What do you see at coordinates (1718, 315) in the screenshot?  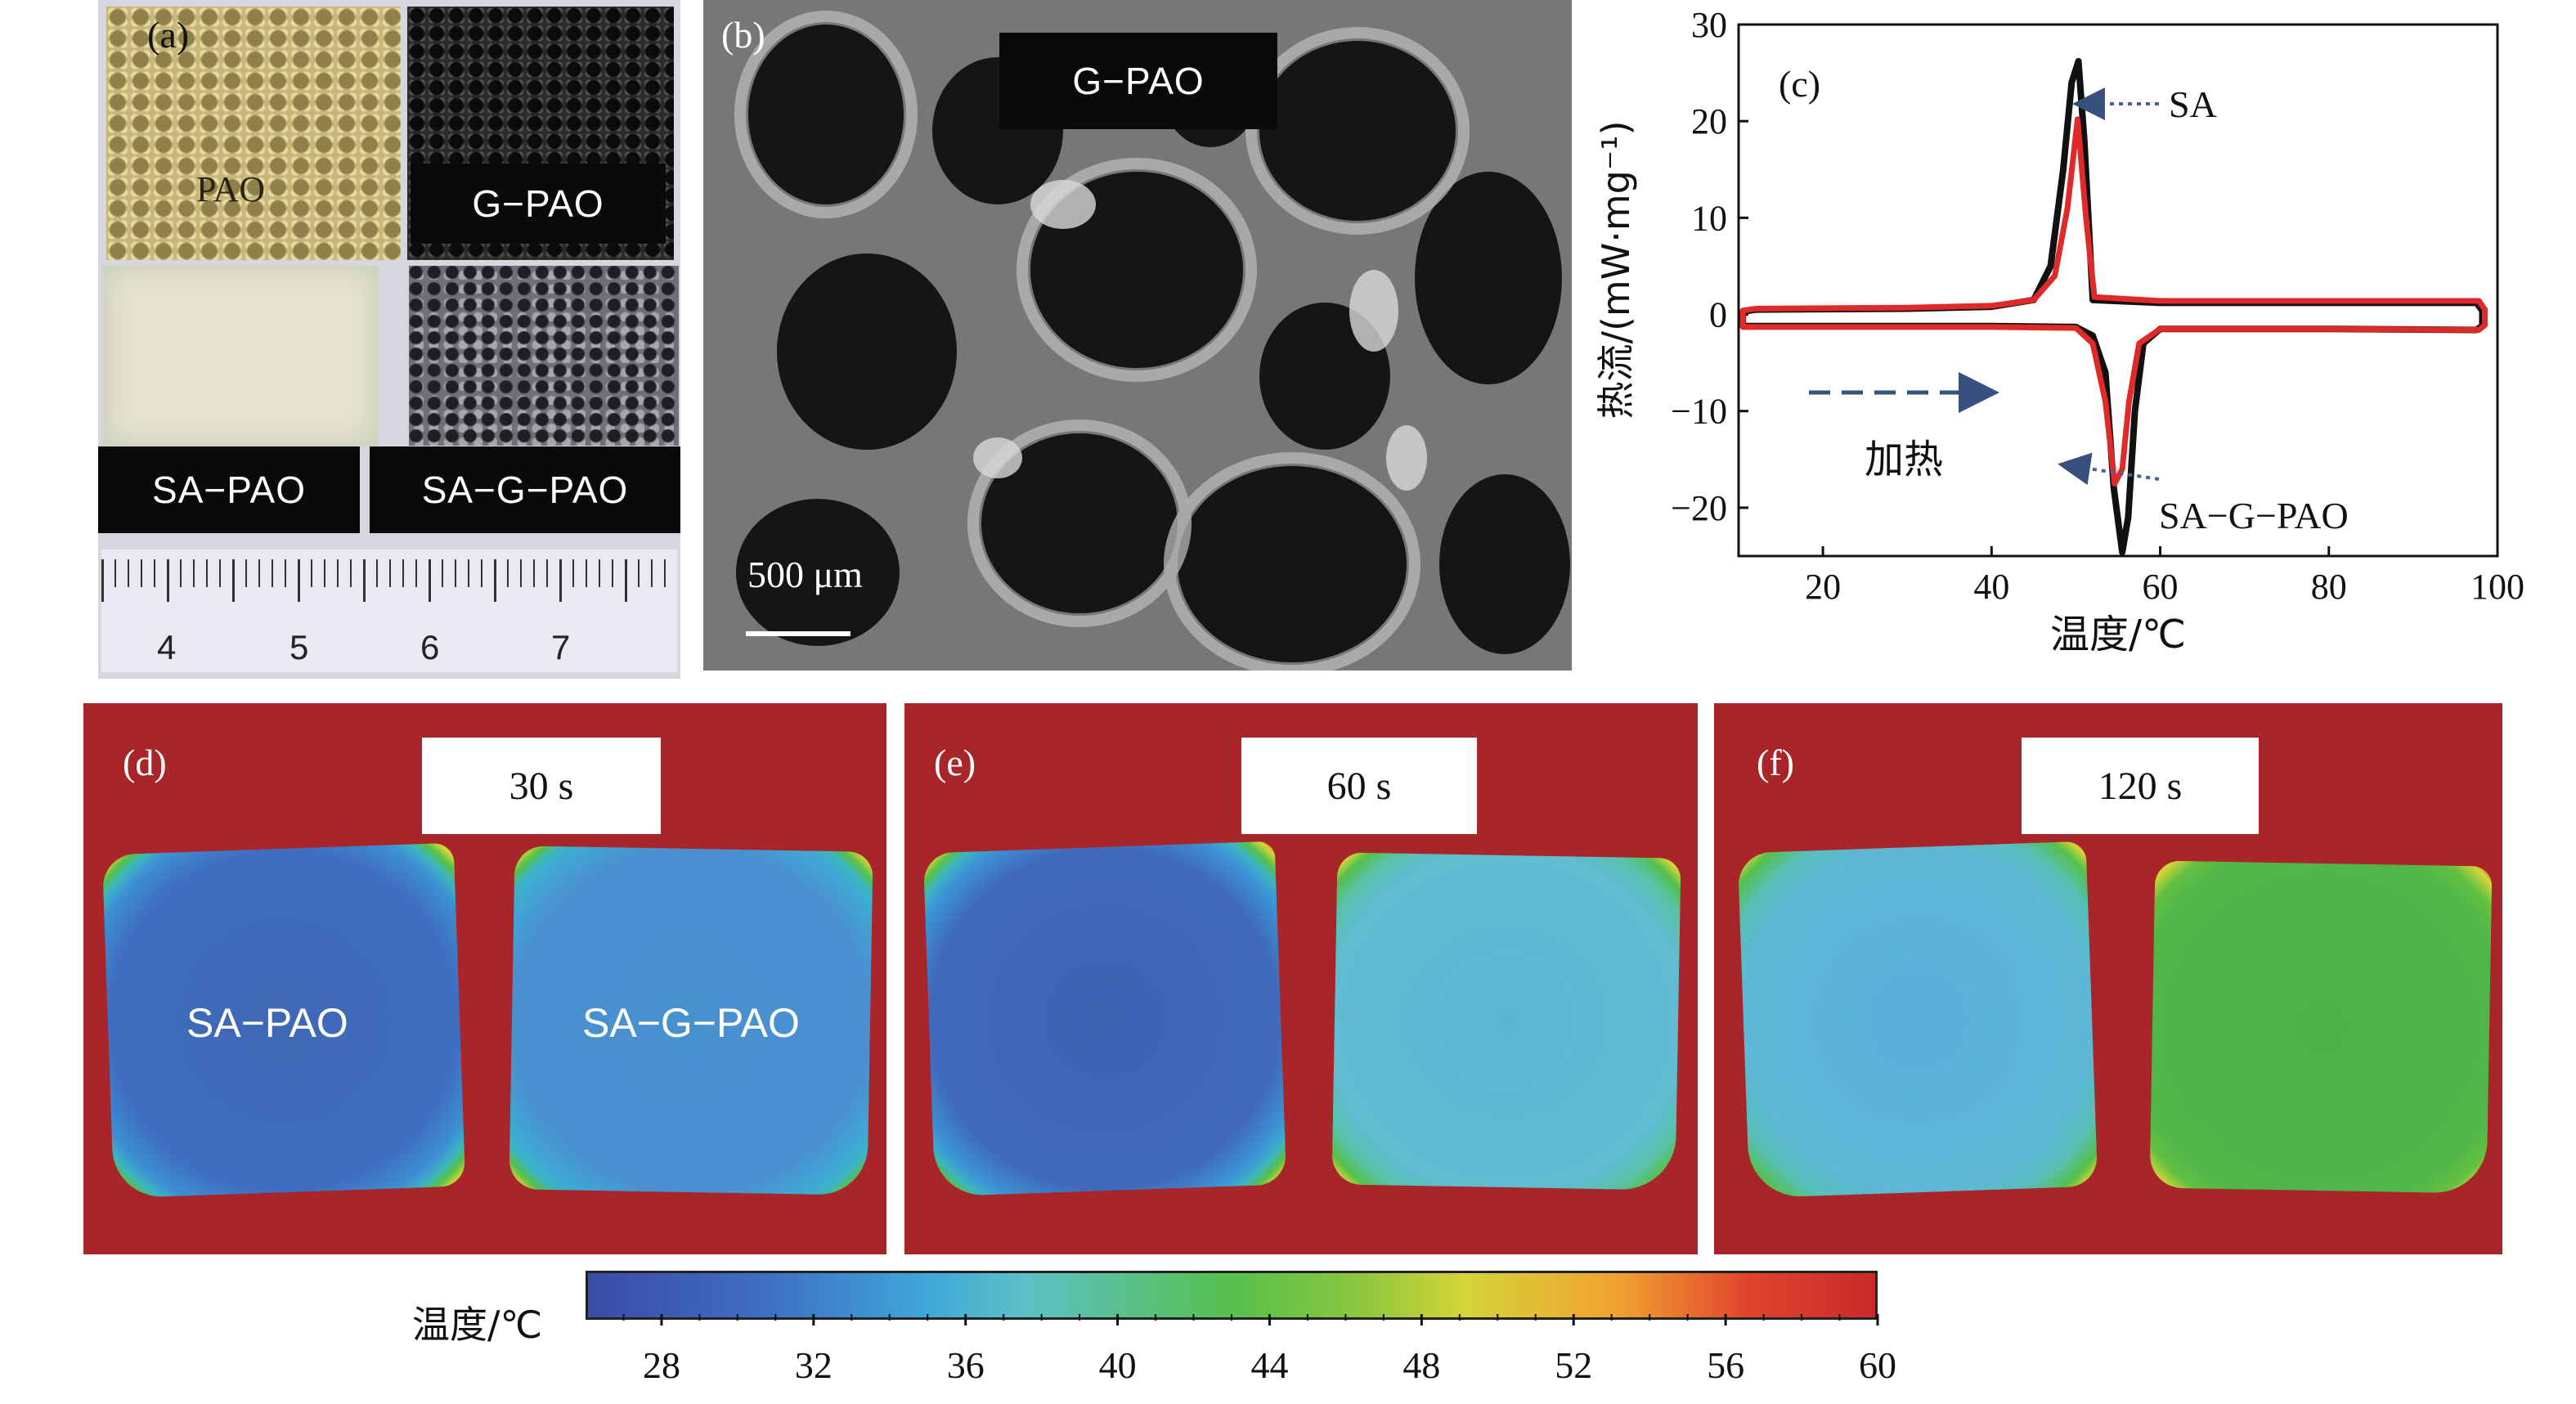 I see `y-tick-label: 0` at bounding box center [1718, 315].